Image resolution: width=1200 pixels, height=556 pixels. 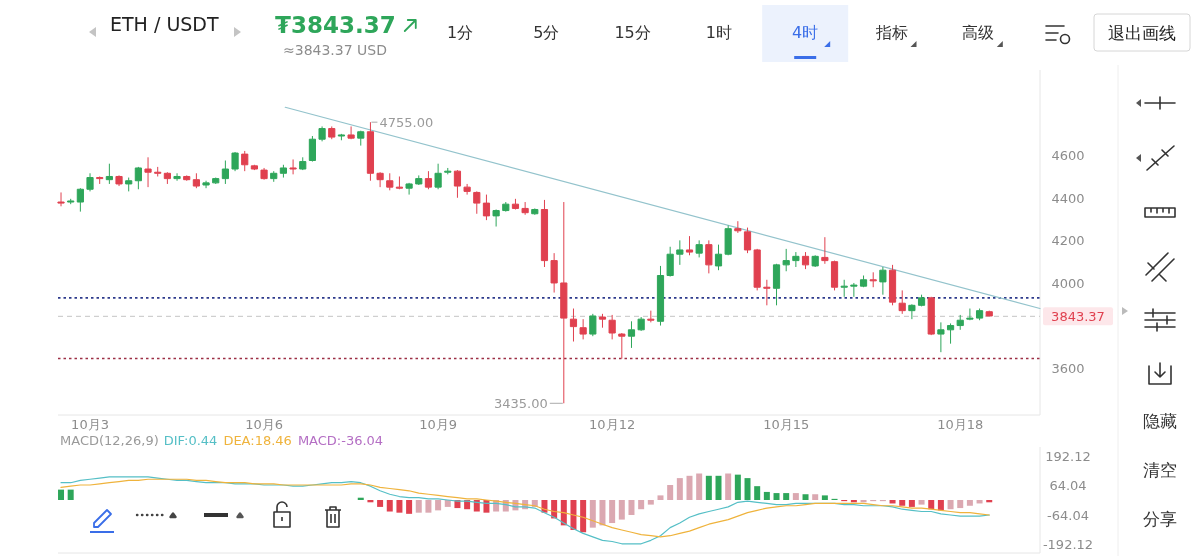 I want to click on y-tick-label: 3600, so click(x=1068, y=368).